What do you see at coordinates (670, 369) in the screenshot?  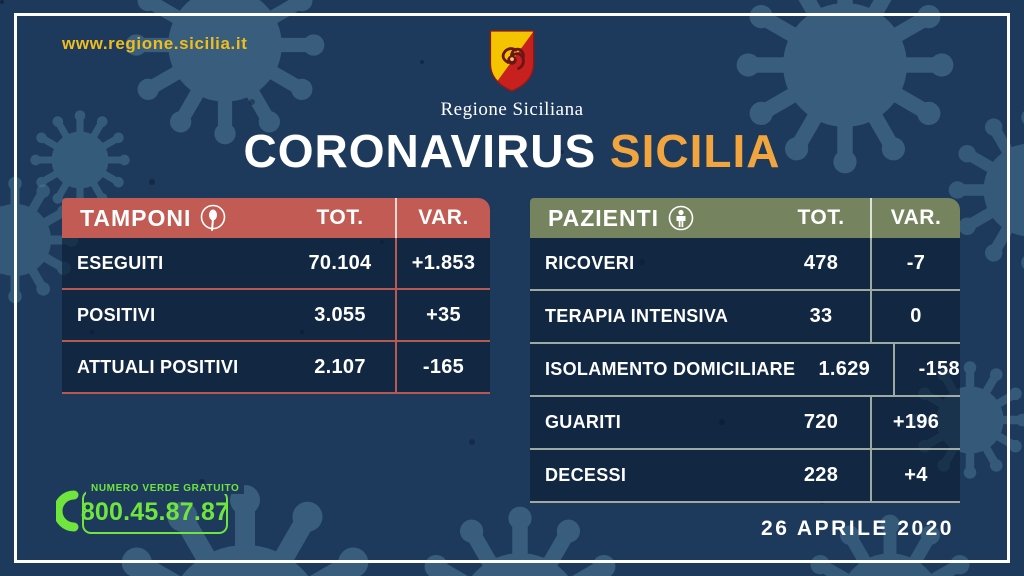 I see `row-label: ISOLAMENTO DOMICILIARE` at bounding box center [670, 369].